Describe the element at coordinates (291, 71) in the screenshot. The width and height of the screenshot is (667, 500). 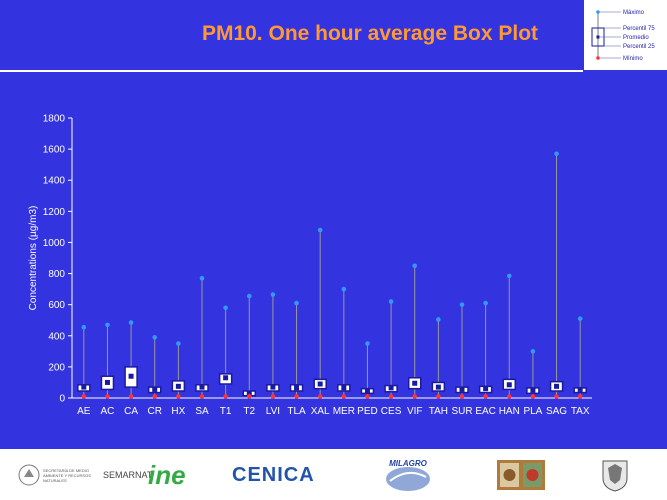
I see `title-divider` at that location.